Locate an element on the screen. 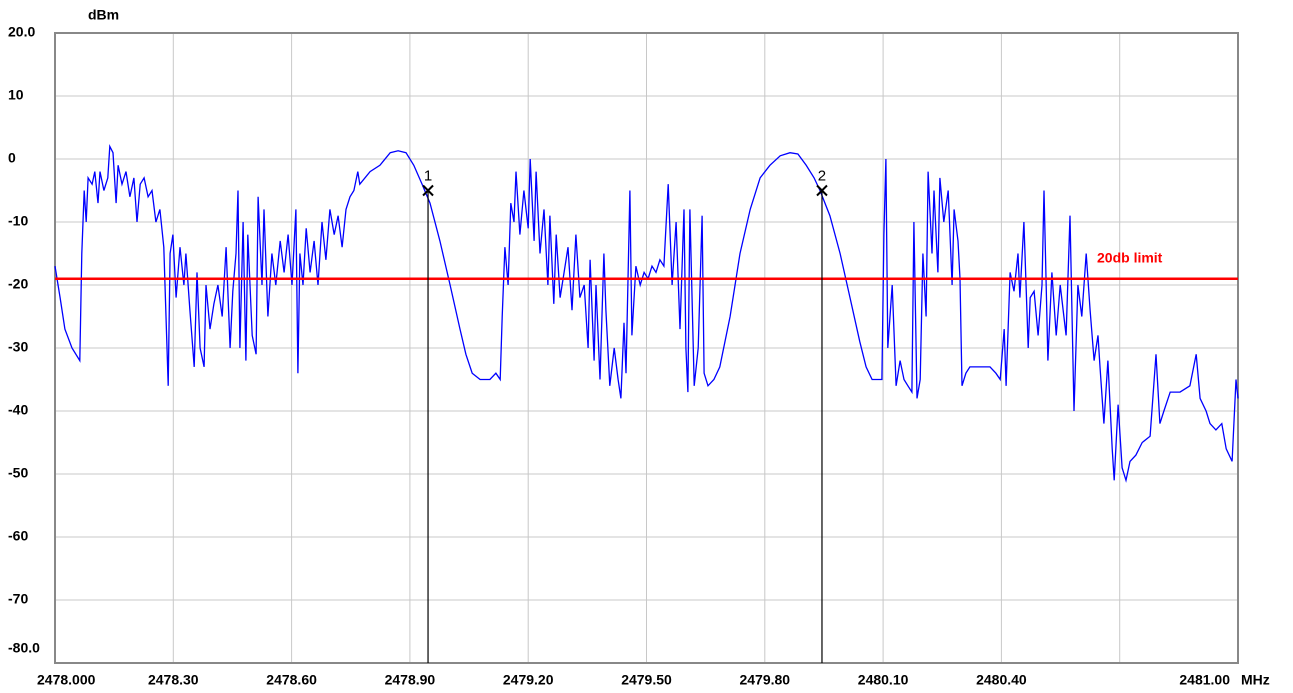 The width and height of the screenshot is (1293, 693). x-unit: MHz is located at coordinates (1255, 680).